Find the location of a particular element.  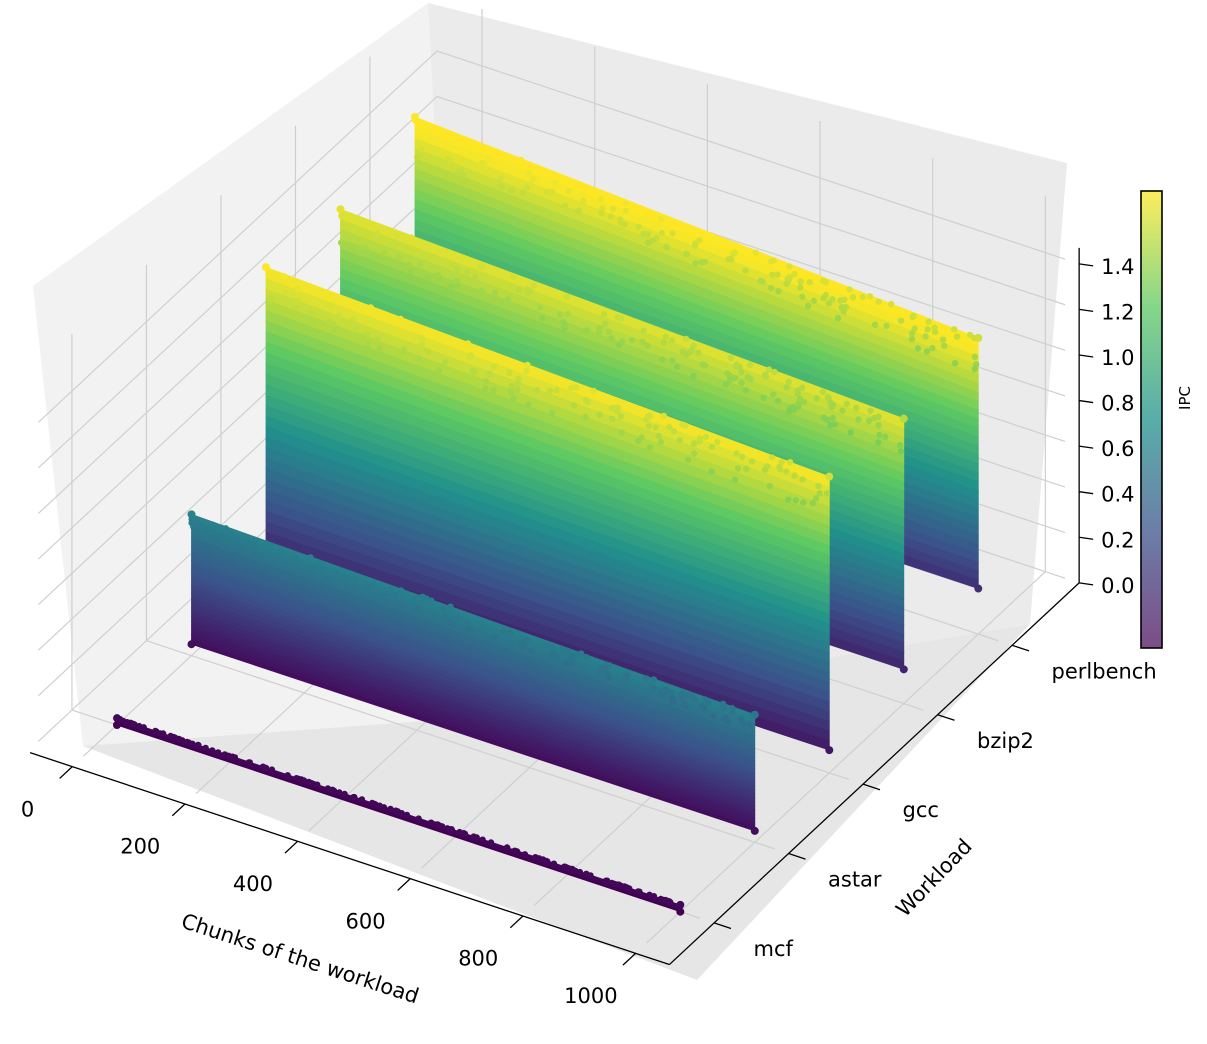

z-tick-mark is located at coordinates (1086, 356).